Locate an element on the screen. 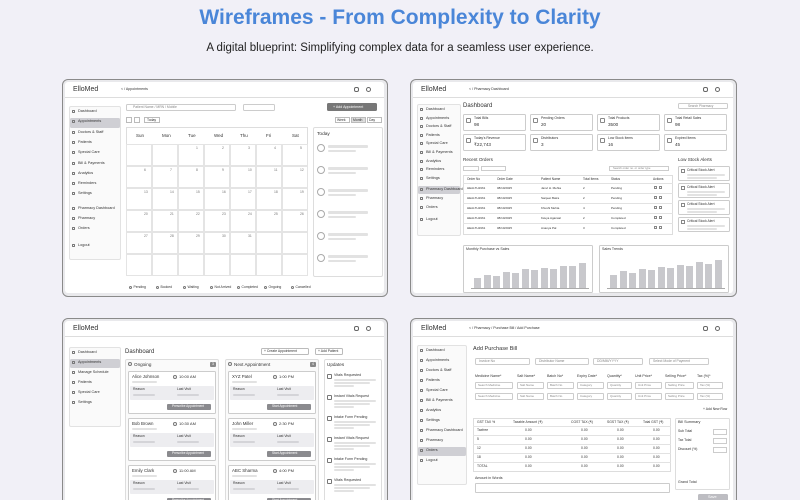 The height and width of the screenshot is (500, 800). clock-icon is located at coordinates (275, 424).